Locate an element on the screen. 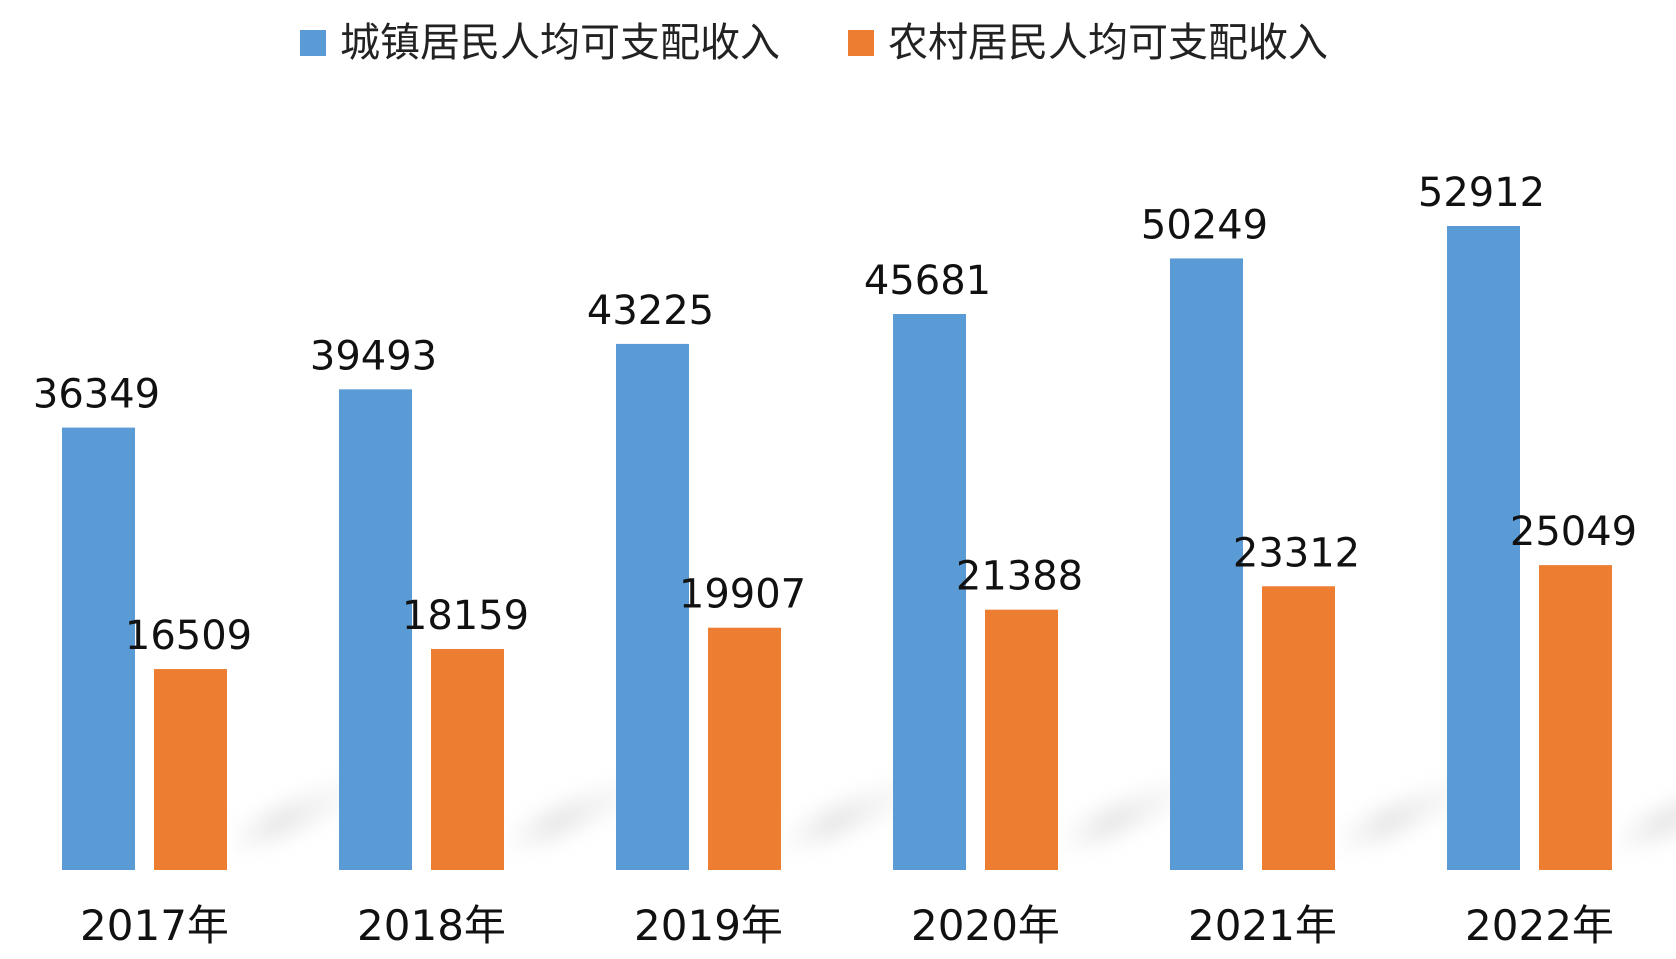 Image resolution: width=1676 pixels, height=959 pixels. x-tick-label-0: 2017年 is located at coordinates (154, 925).